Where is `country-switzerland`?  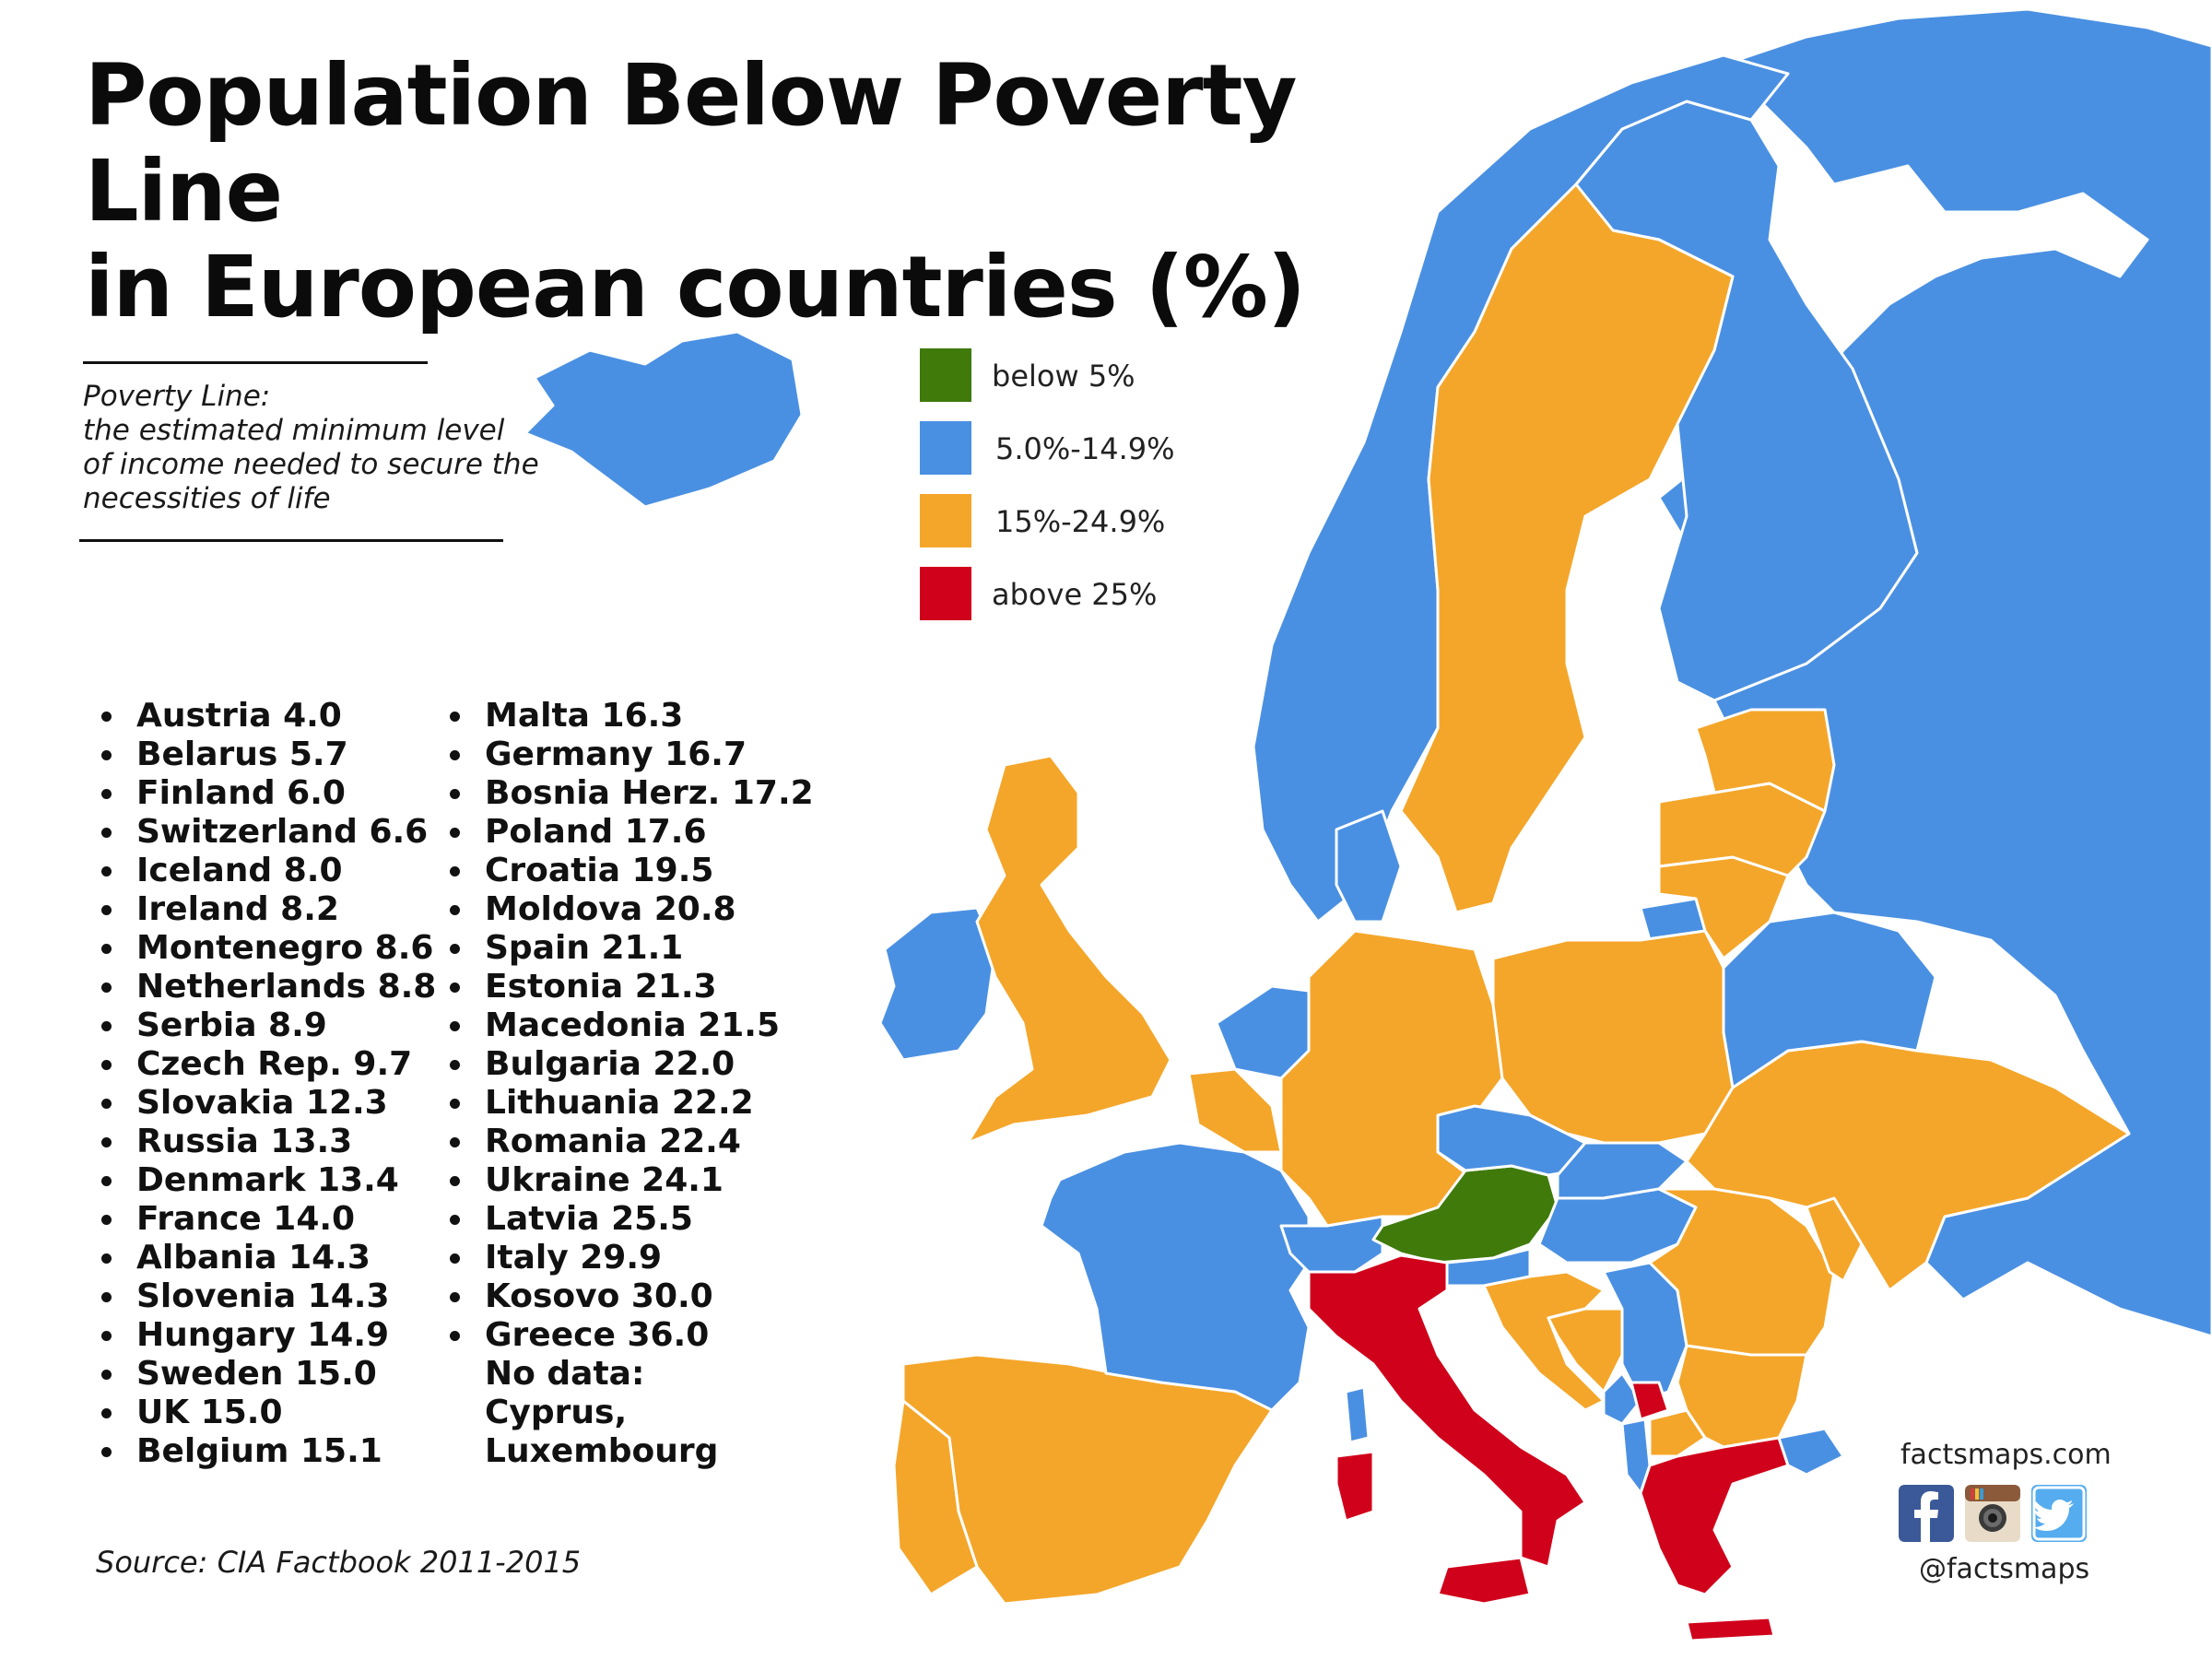 country-switzerland is located at coordinates (1331, 1244).